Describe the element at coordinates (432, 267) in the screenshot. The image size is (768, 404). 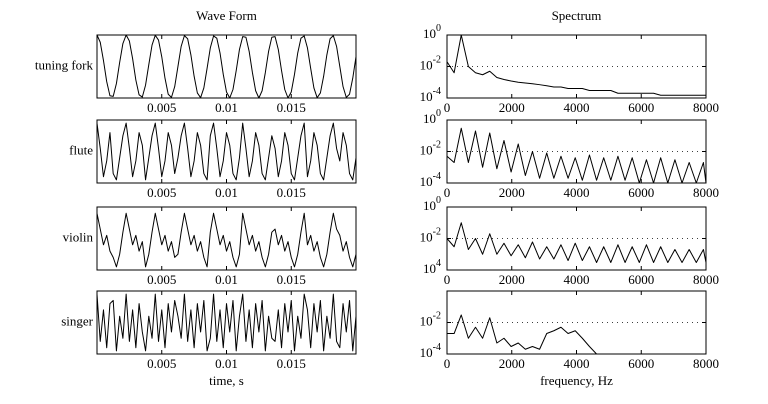
I see `y-tick-label: 10⁴` at that location.